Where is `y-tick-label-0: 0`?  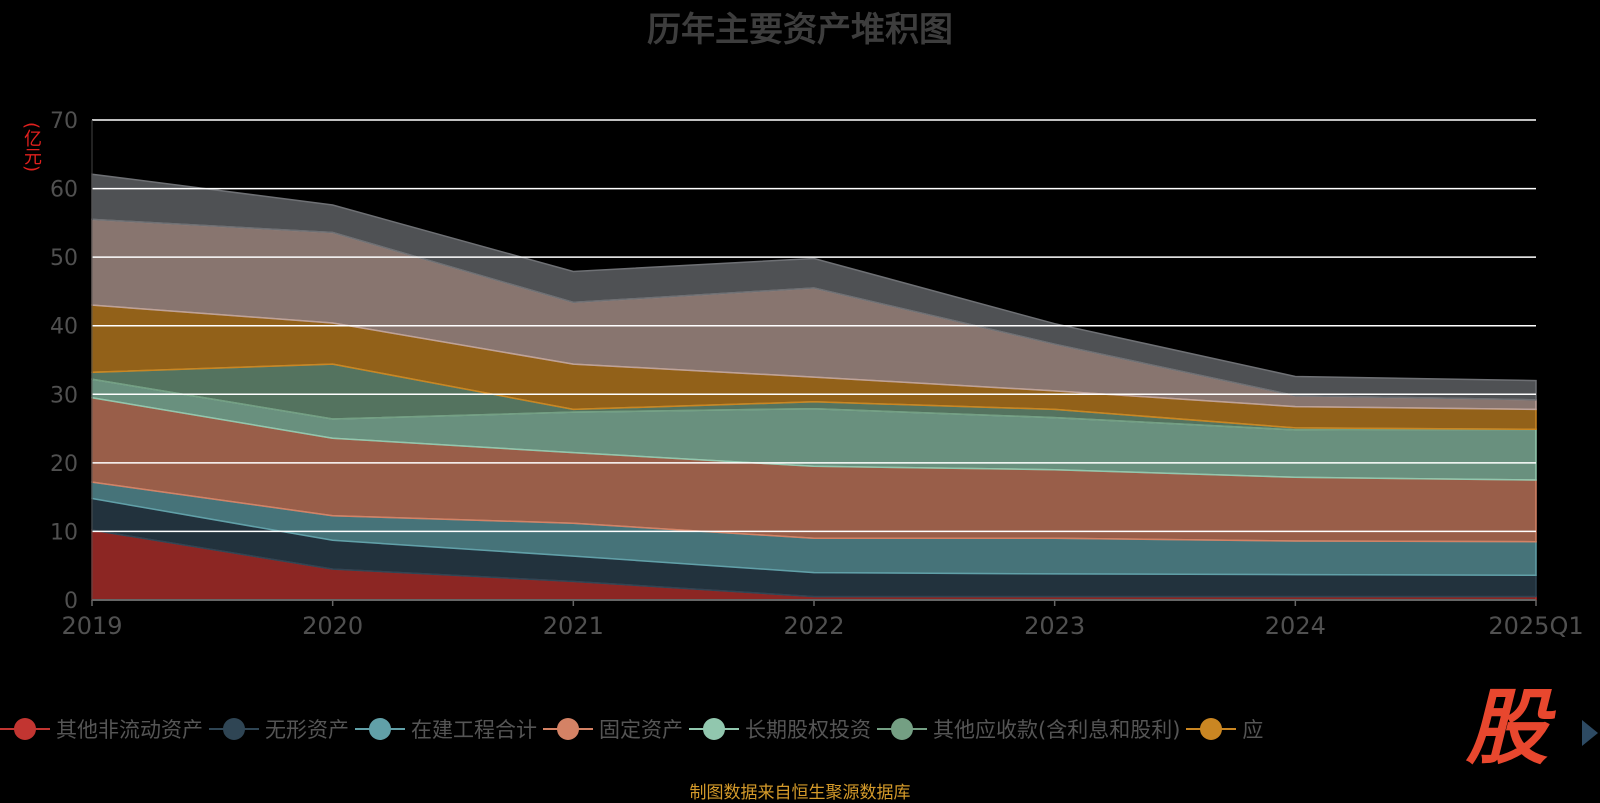
y-tick-label-0: 0 is located at coordinates (71, 601).